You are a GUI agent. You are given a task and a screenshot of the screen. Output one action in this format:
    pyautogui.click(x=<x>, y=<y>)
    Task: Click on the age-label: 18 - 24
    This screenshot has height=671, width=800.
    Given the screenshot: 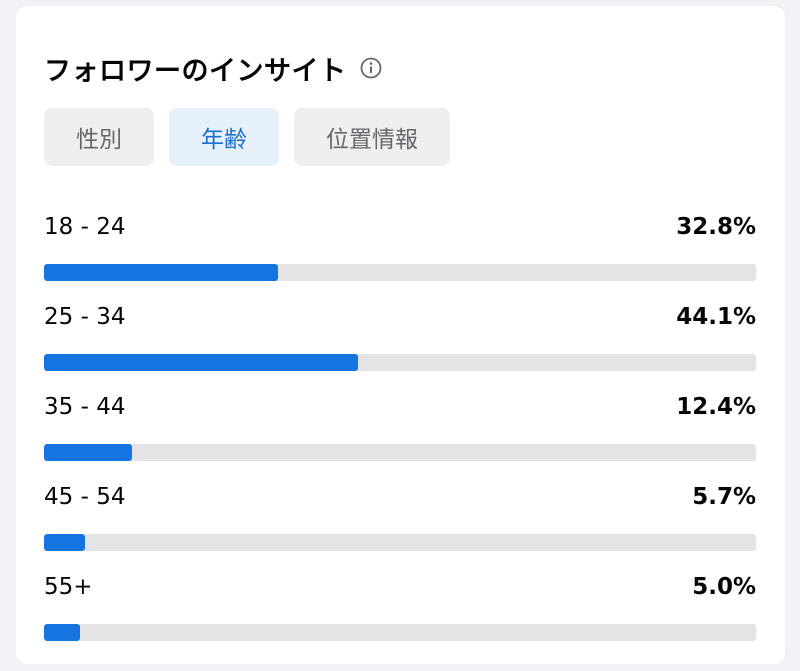 What is the action you would take?
    pyautogui.click(x=85, y=227)
    